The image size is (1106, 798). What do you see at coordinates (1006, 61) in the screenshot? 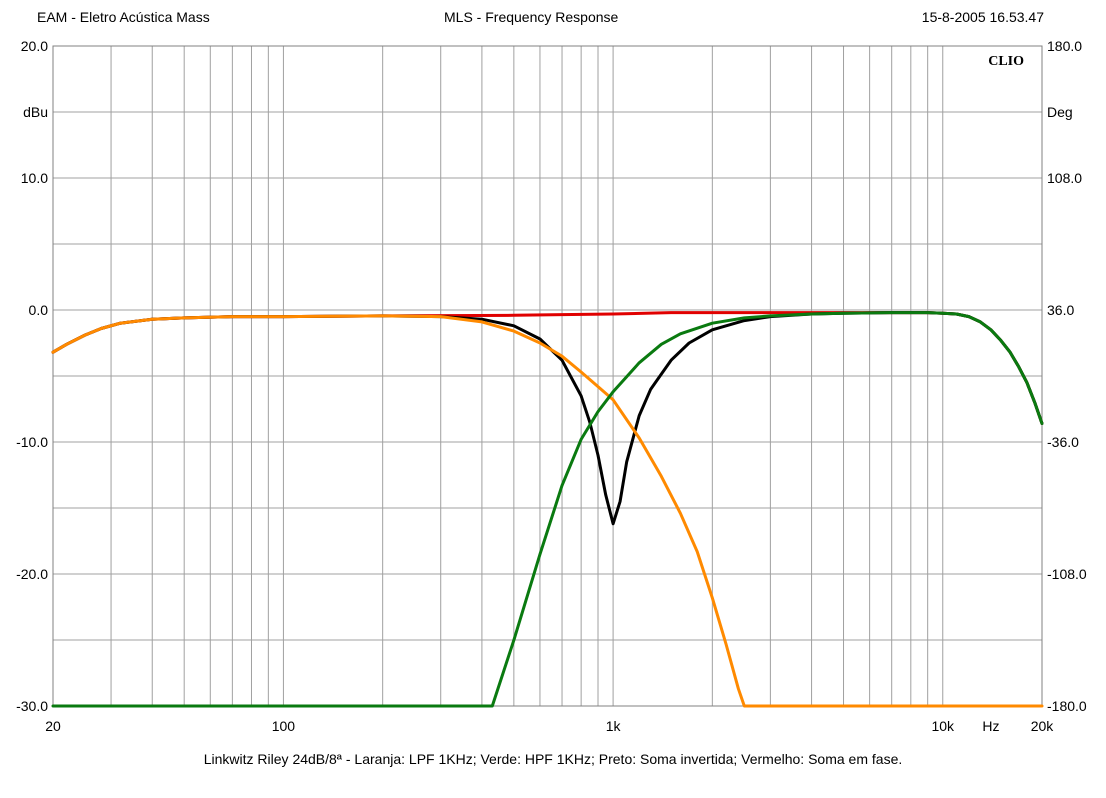
I see `clio-brand-label: CLIO` at bounding box center [1006, 61].